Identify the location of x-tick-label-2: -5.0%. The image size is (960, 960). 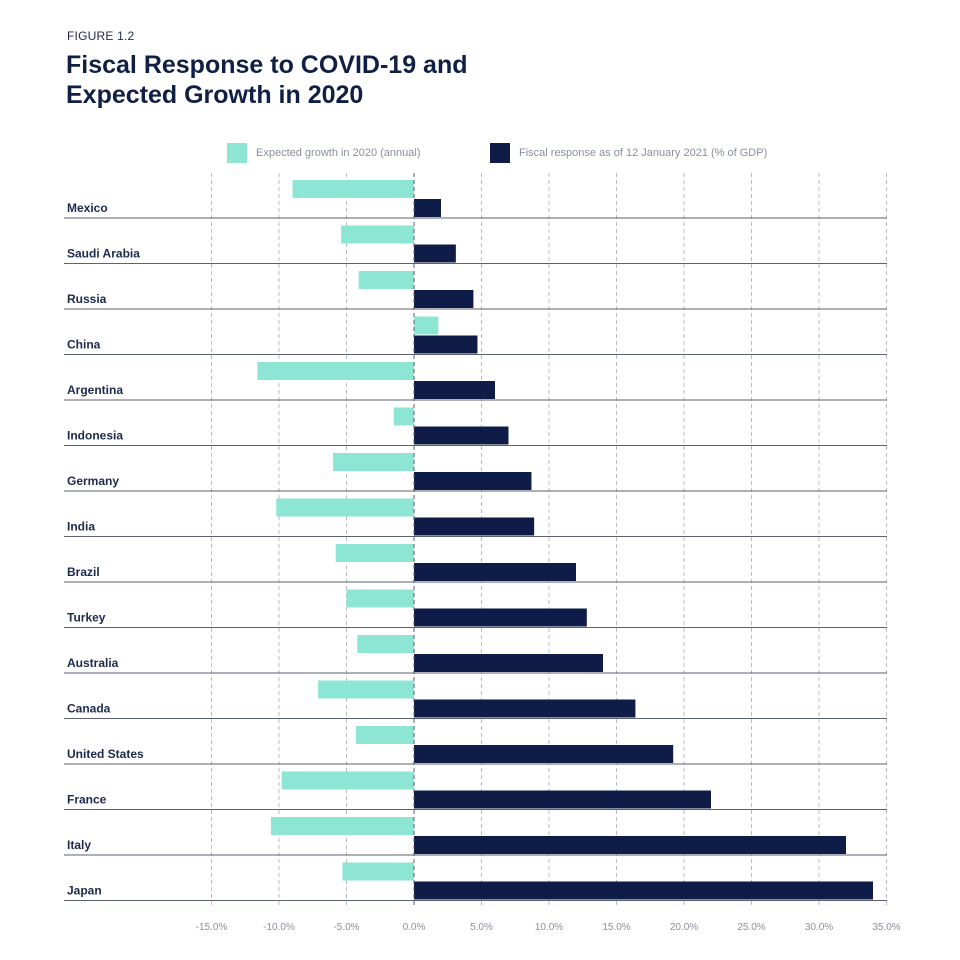
(346, 927).